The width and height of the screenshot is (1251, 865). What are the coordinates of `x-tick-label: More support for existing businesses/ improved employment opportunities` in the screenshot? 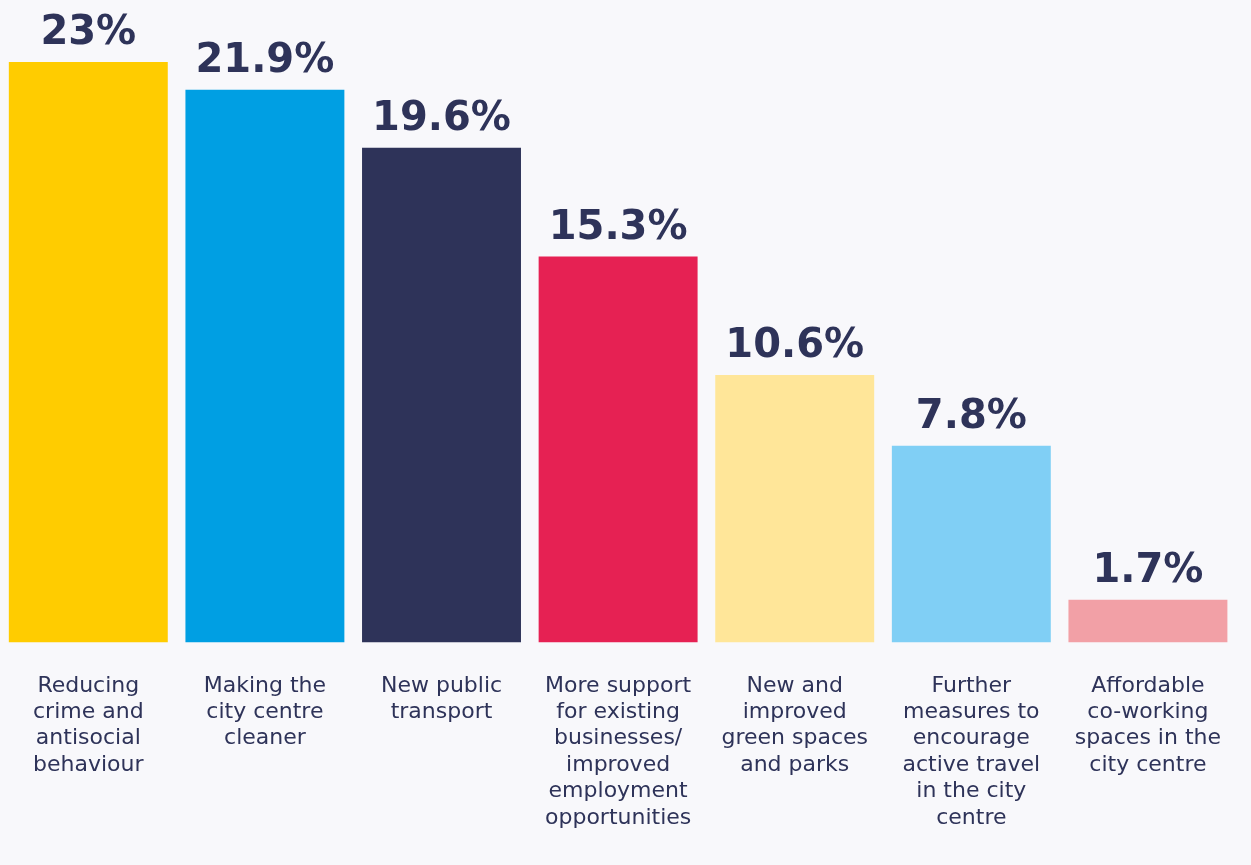 It's located at (618, 750).